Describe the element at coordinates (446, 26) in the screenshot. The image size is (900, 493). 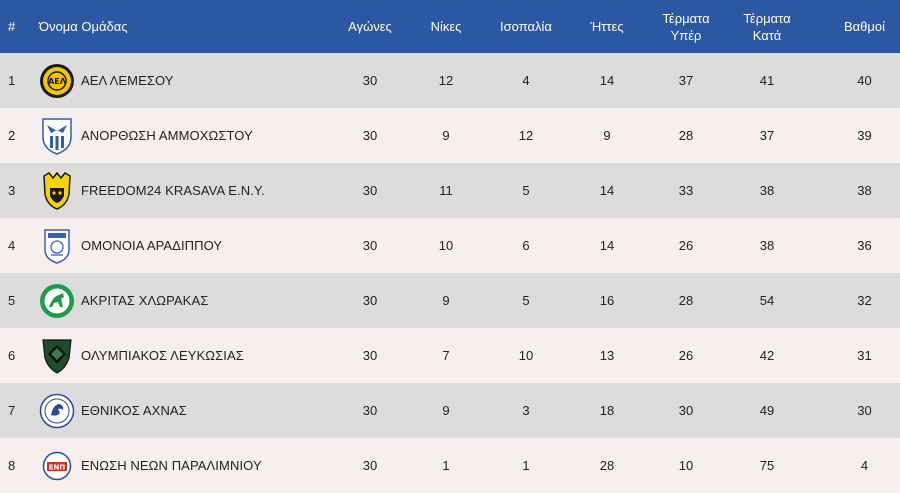
I see `col-header-wins: Νίκες` at that location.